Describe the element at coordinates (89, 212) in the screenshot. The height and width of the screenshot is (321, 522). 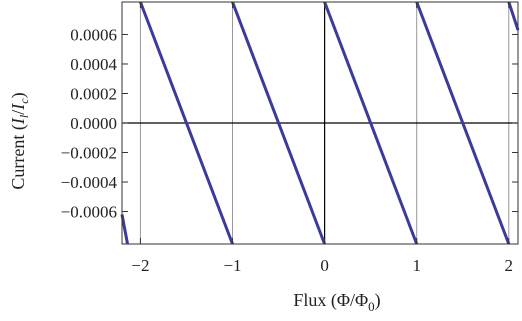
I see `y-tick-label: −0.0006` at that location.